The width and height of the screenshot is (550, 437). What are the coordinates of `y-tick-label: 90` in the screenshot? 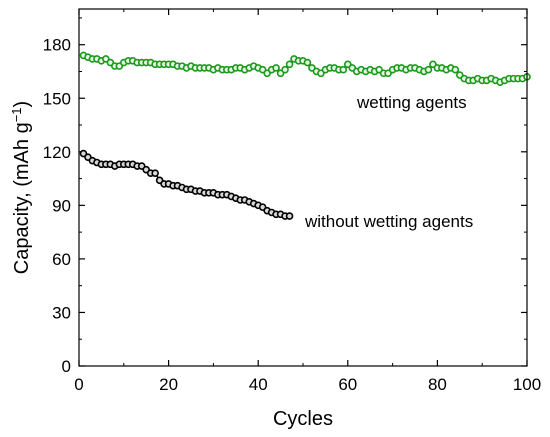 It's located at (61, 205).